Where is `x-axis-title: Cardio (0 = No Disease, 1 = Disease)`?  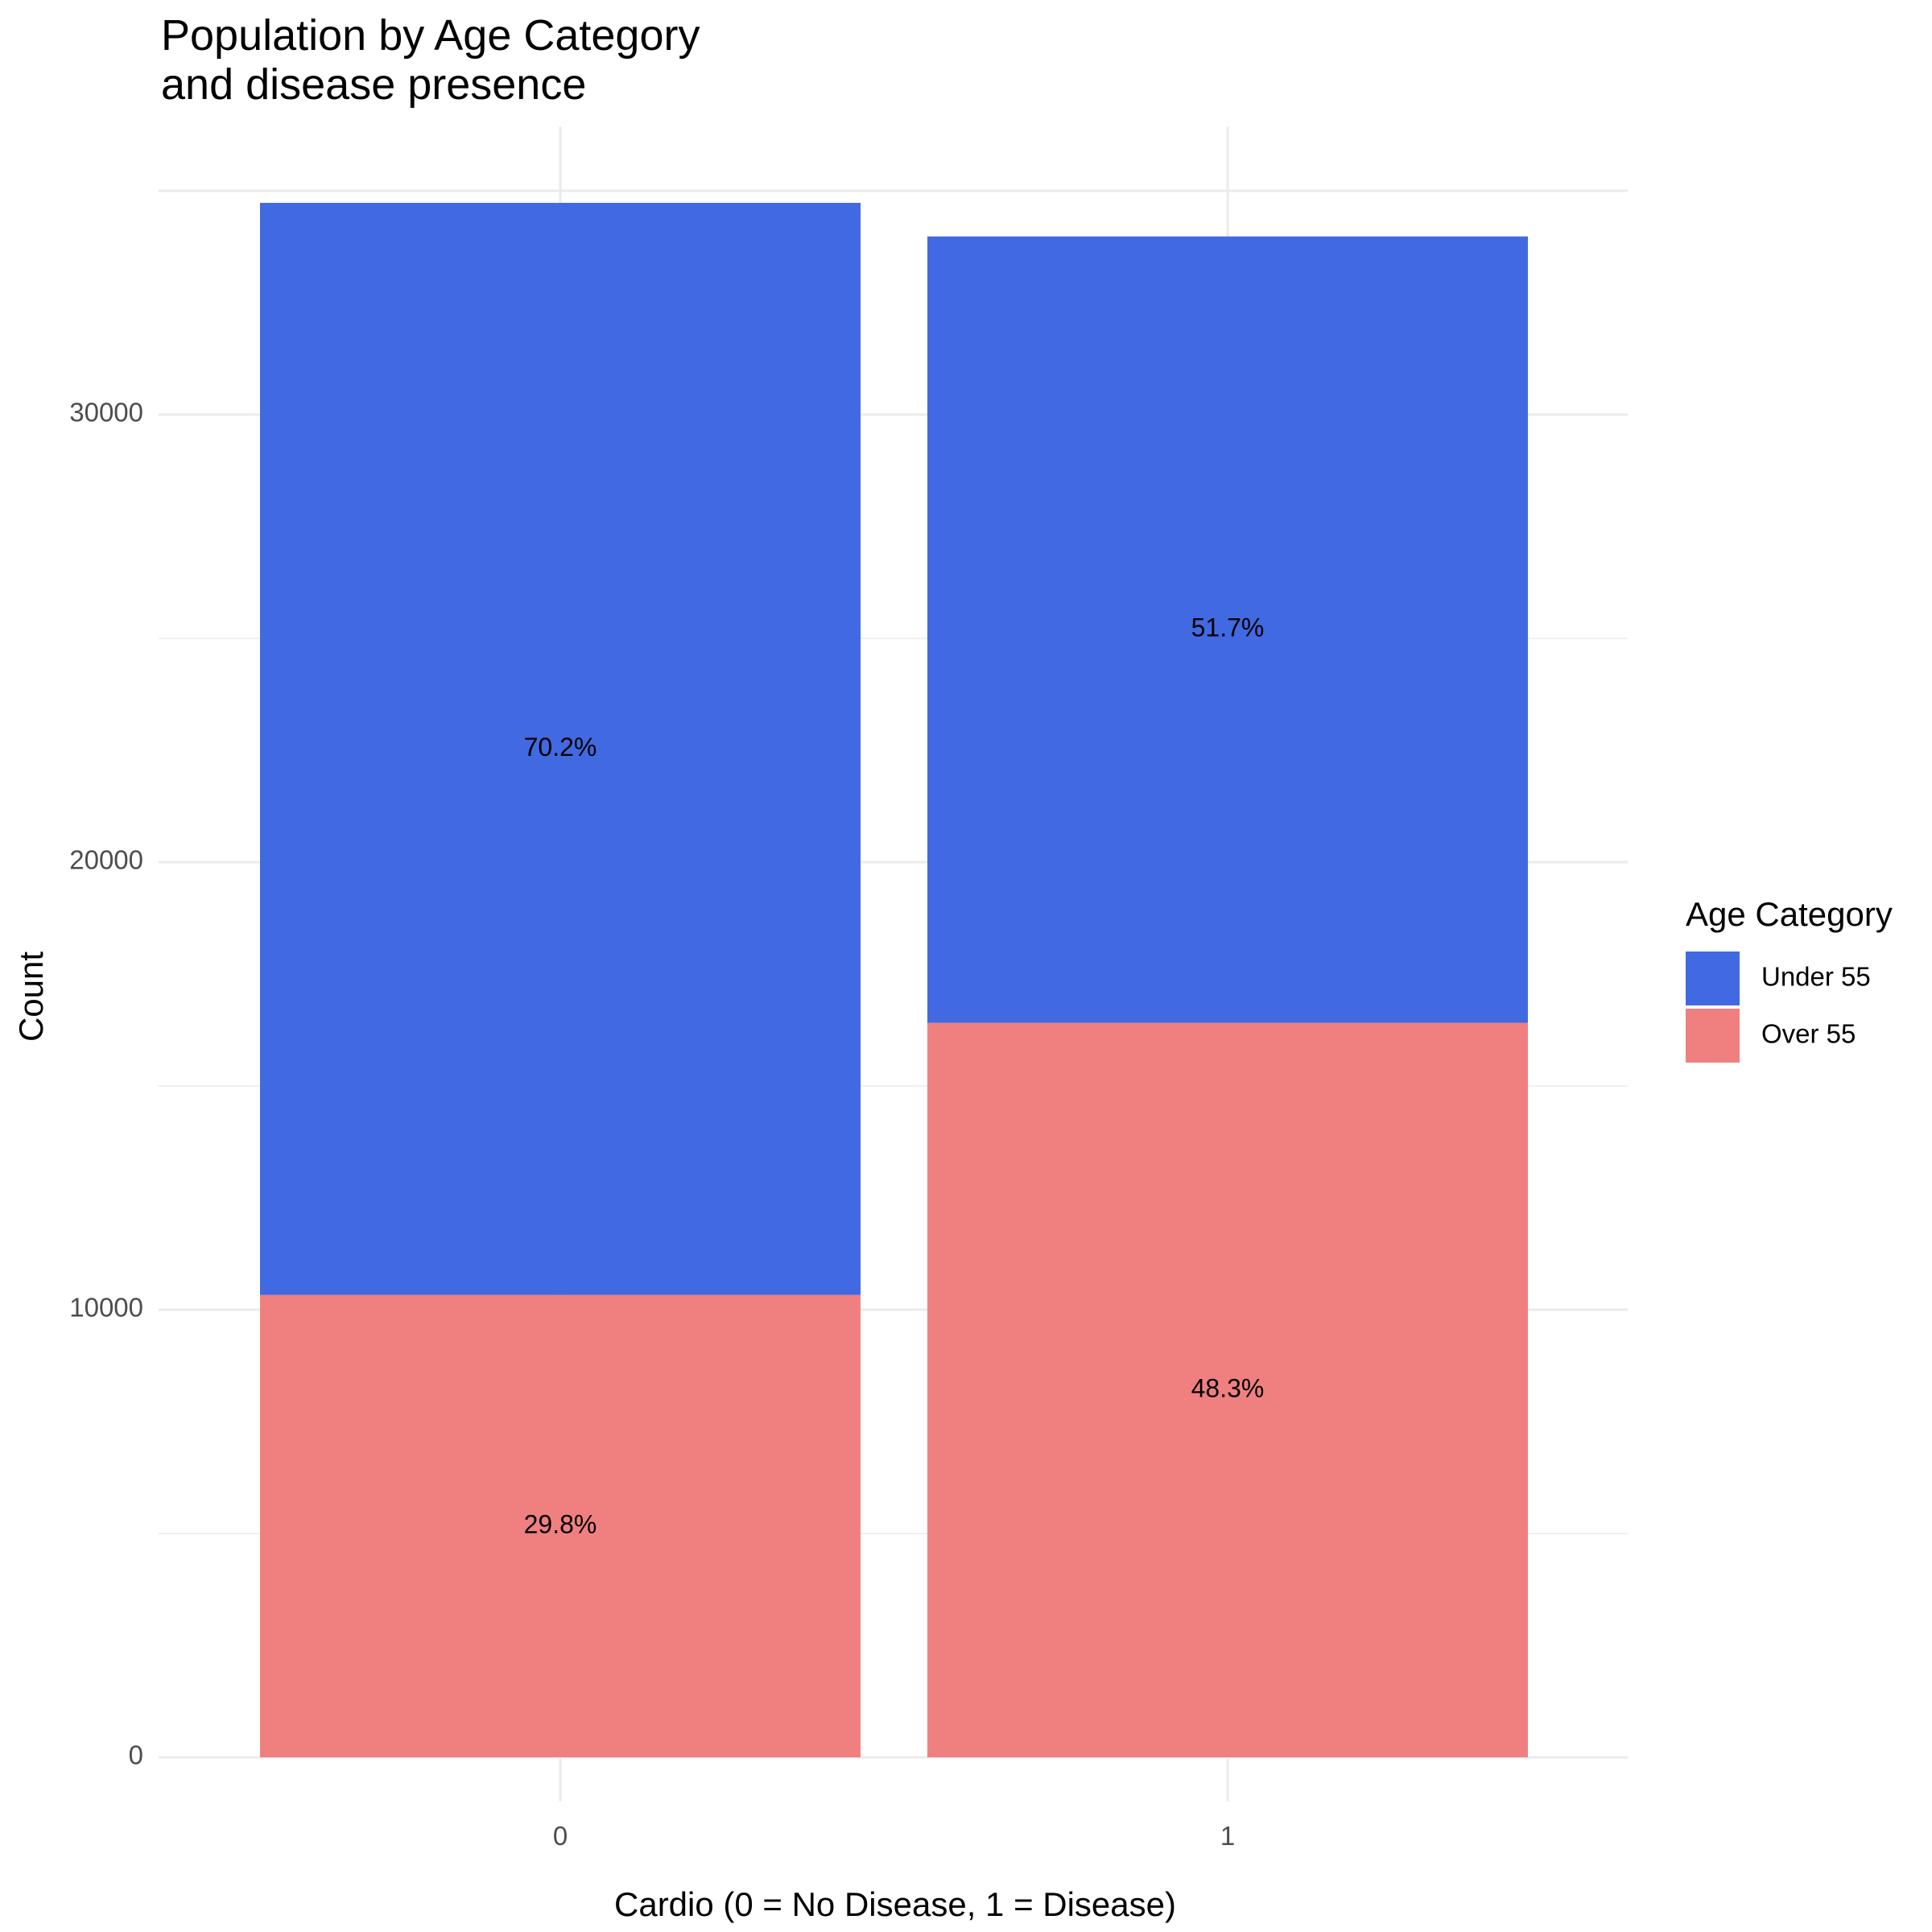
x-axis-title: Cardio (0 = No Disease, 1 = Disease) is located at coordinates (895, 1904).